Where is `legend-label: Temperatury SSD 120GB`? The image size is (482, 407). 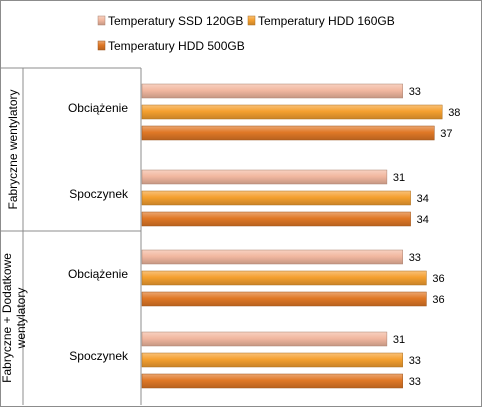
legend-label: Temperatury SSD 120GB is located at coordinates (175, 21).